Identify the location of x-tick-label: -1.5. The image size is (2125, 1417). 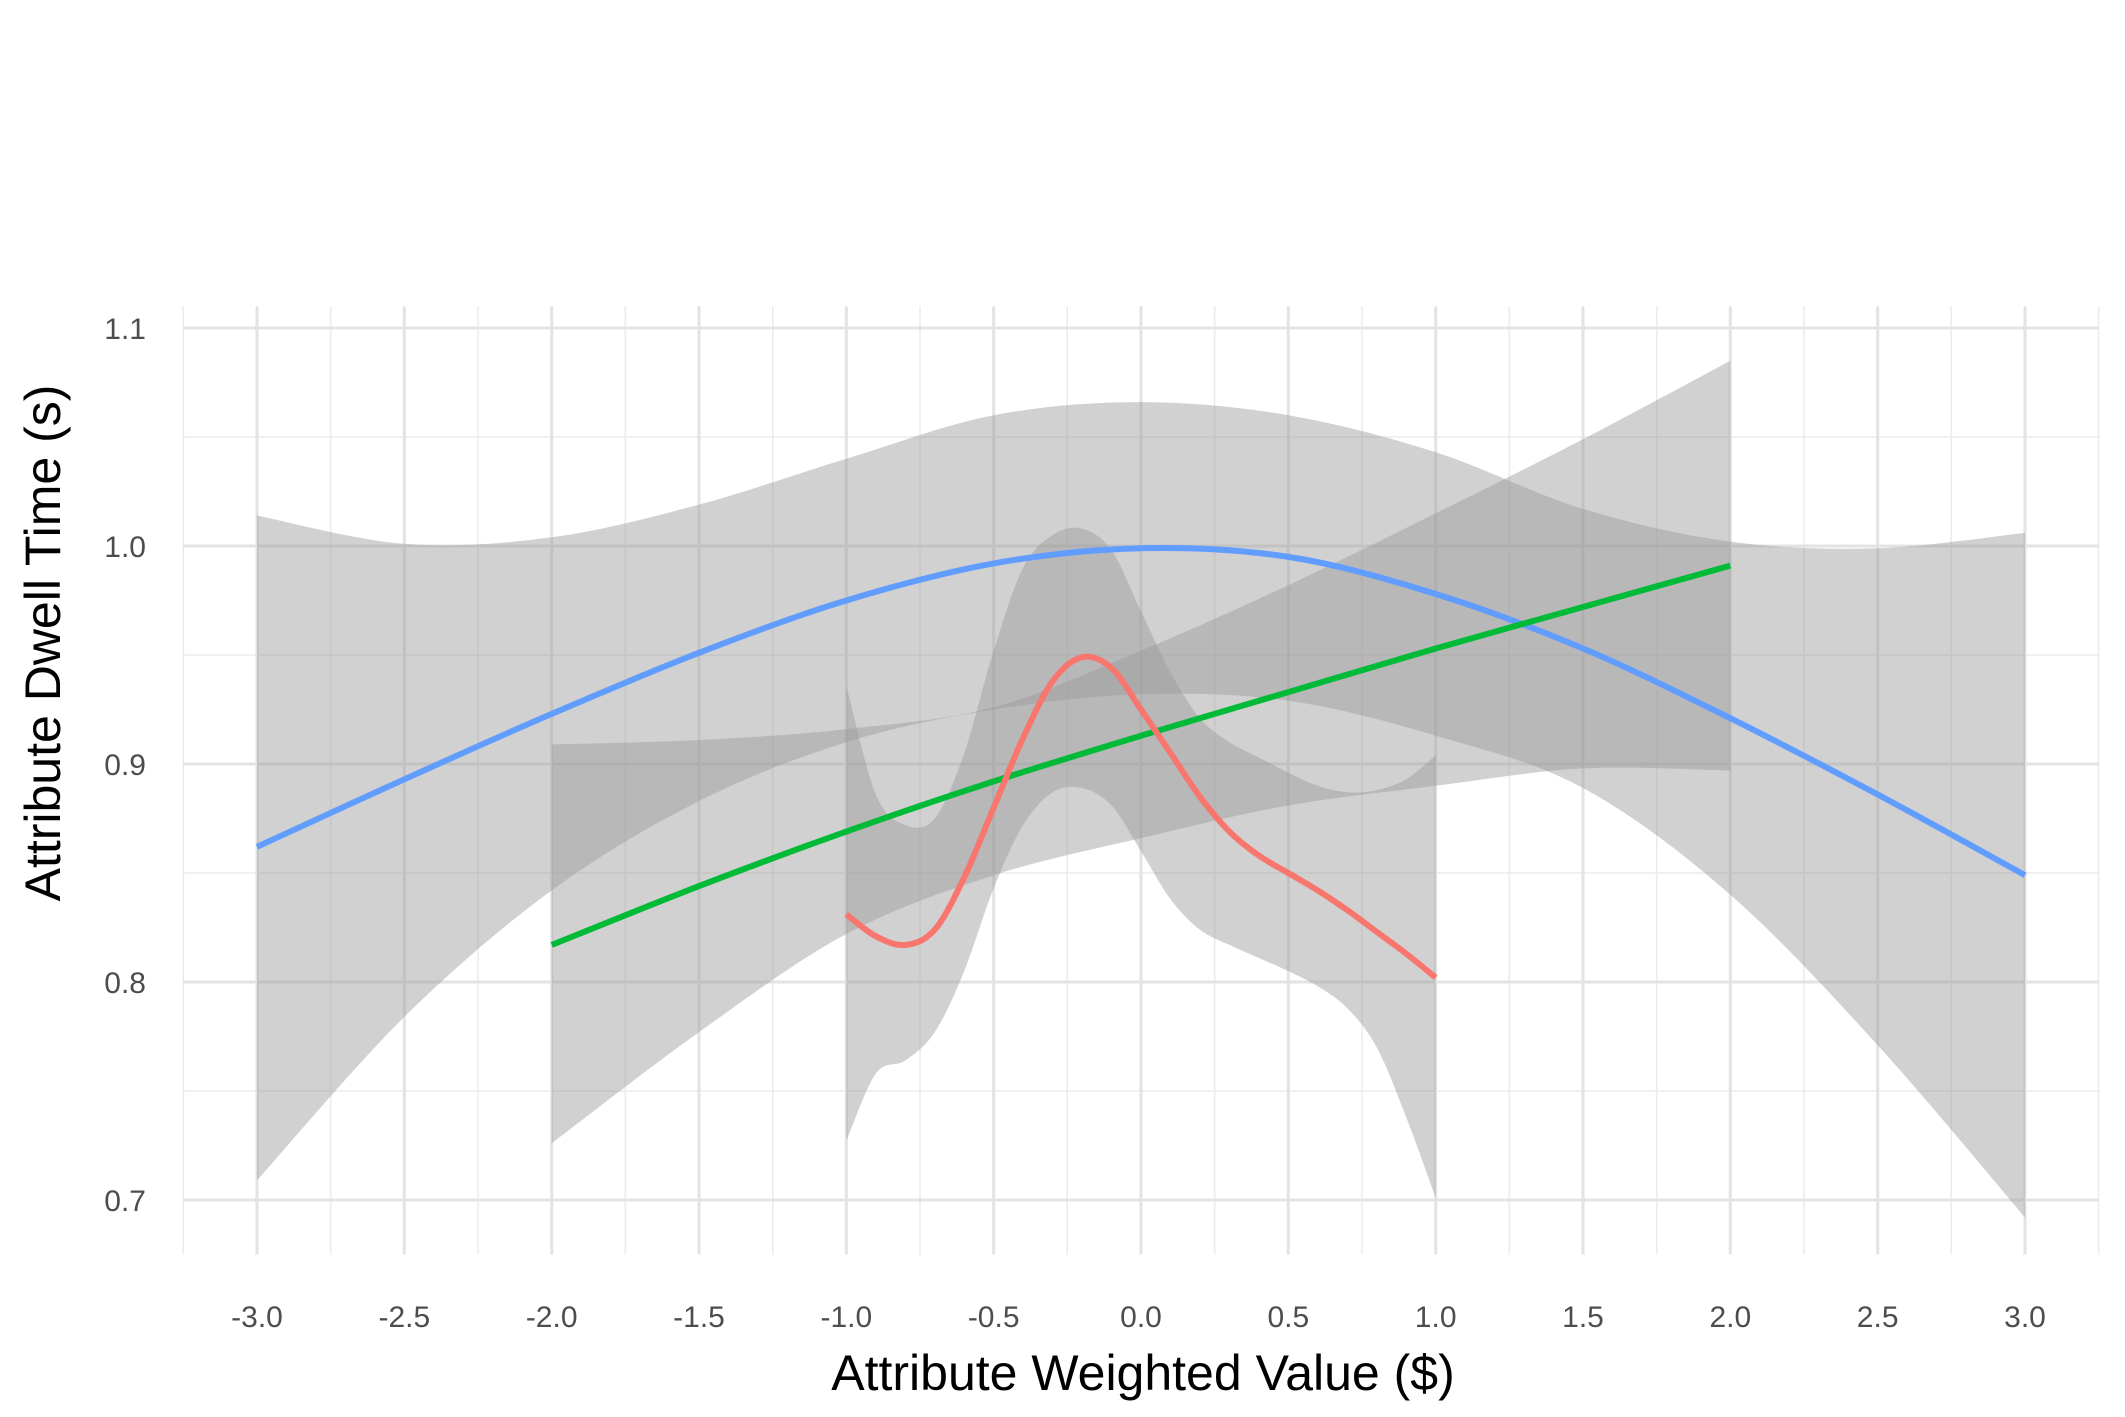
(699, 1317).